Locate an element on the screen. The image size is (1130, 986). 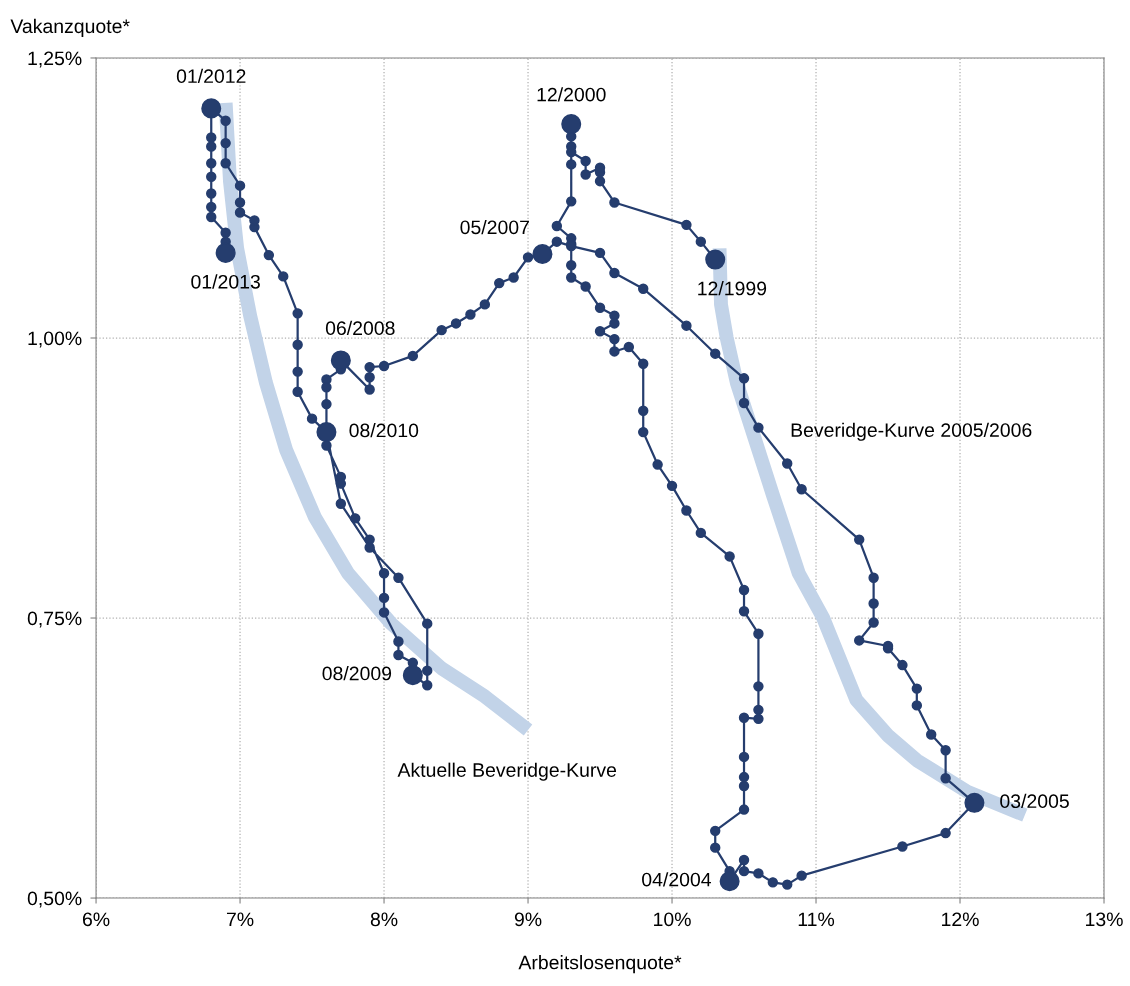
x-tick-label: 10% is located at coordinates (672, 919).